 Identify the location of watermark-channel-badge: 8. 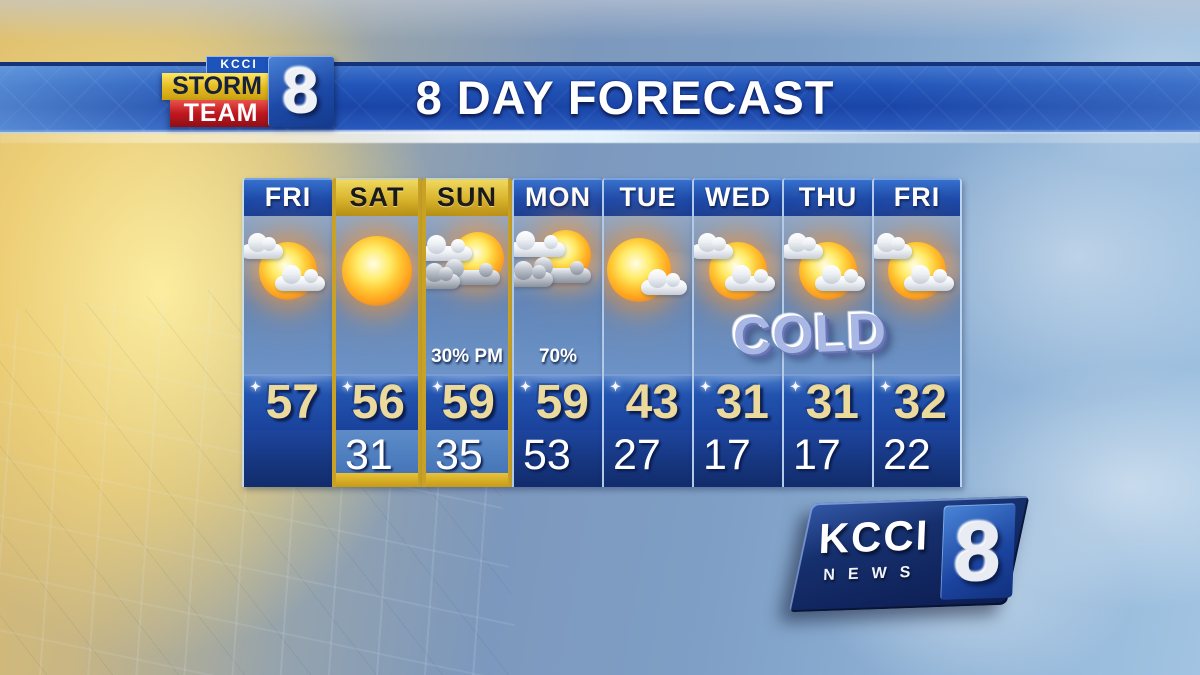
(978, 551).